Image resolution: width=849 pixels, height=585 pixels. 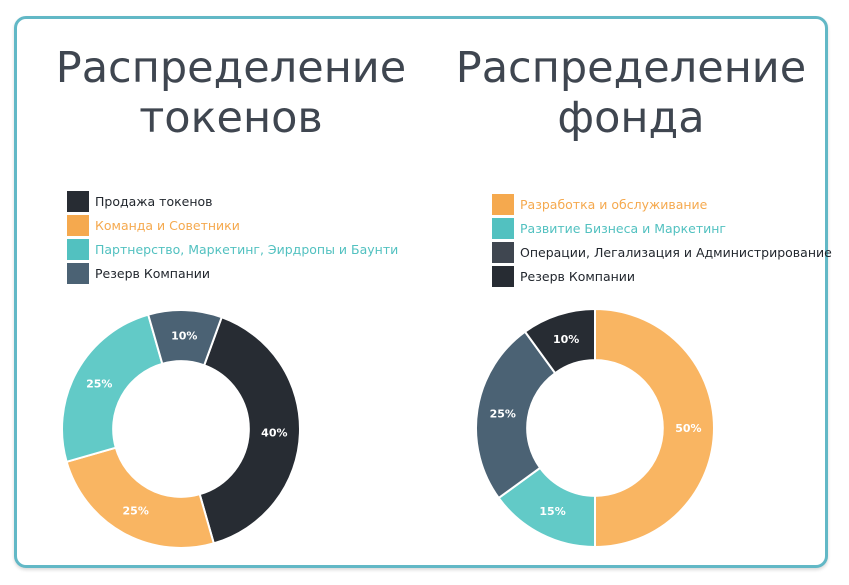 What do you see at coordinates (181, 429) in the screenshot?
I see `token-donut-chart: 40% 25% 25% 10%` at bounding box center [181, 429].